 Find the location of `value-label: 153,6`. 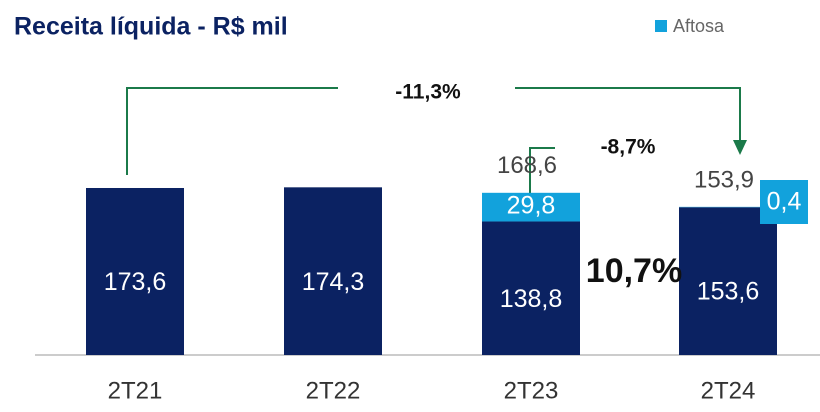

value-label: 153,6 is located at coordinates (728, 292).